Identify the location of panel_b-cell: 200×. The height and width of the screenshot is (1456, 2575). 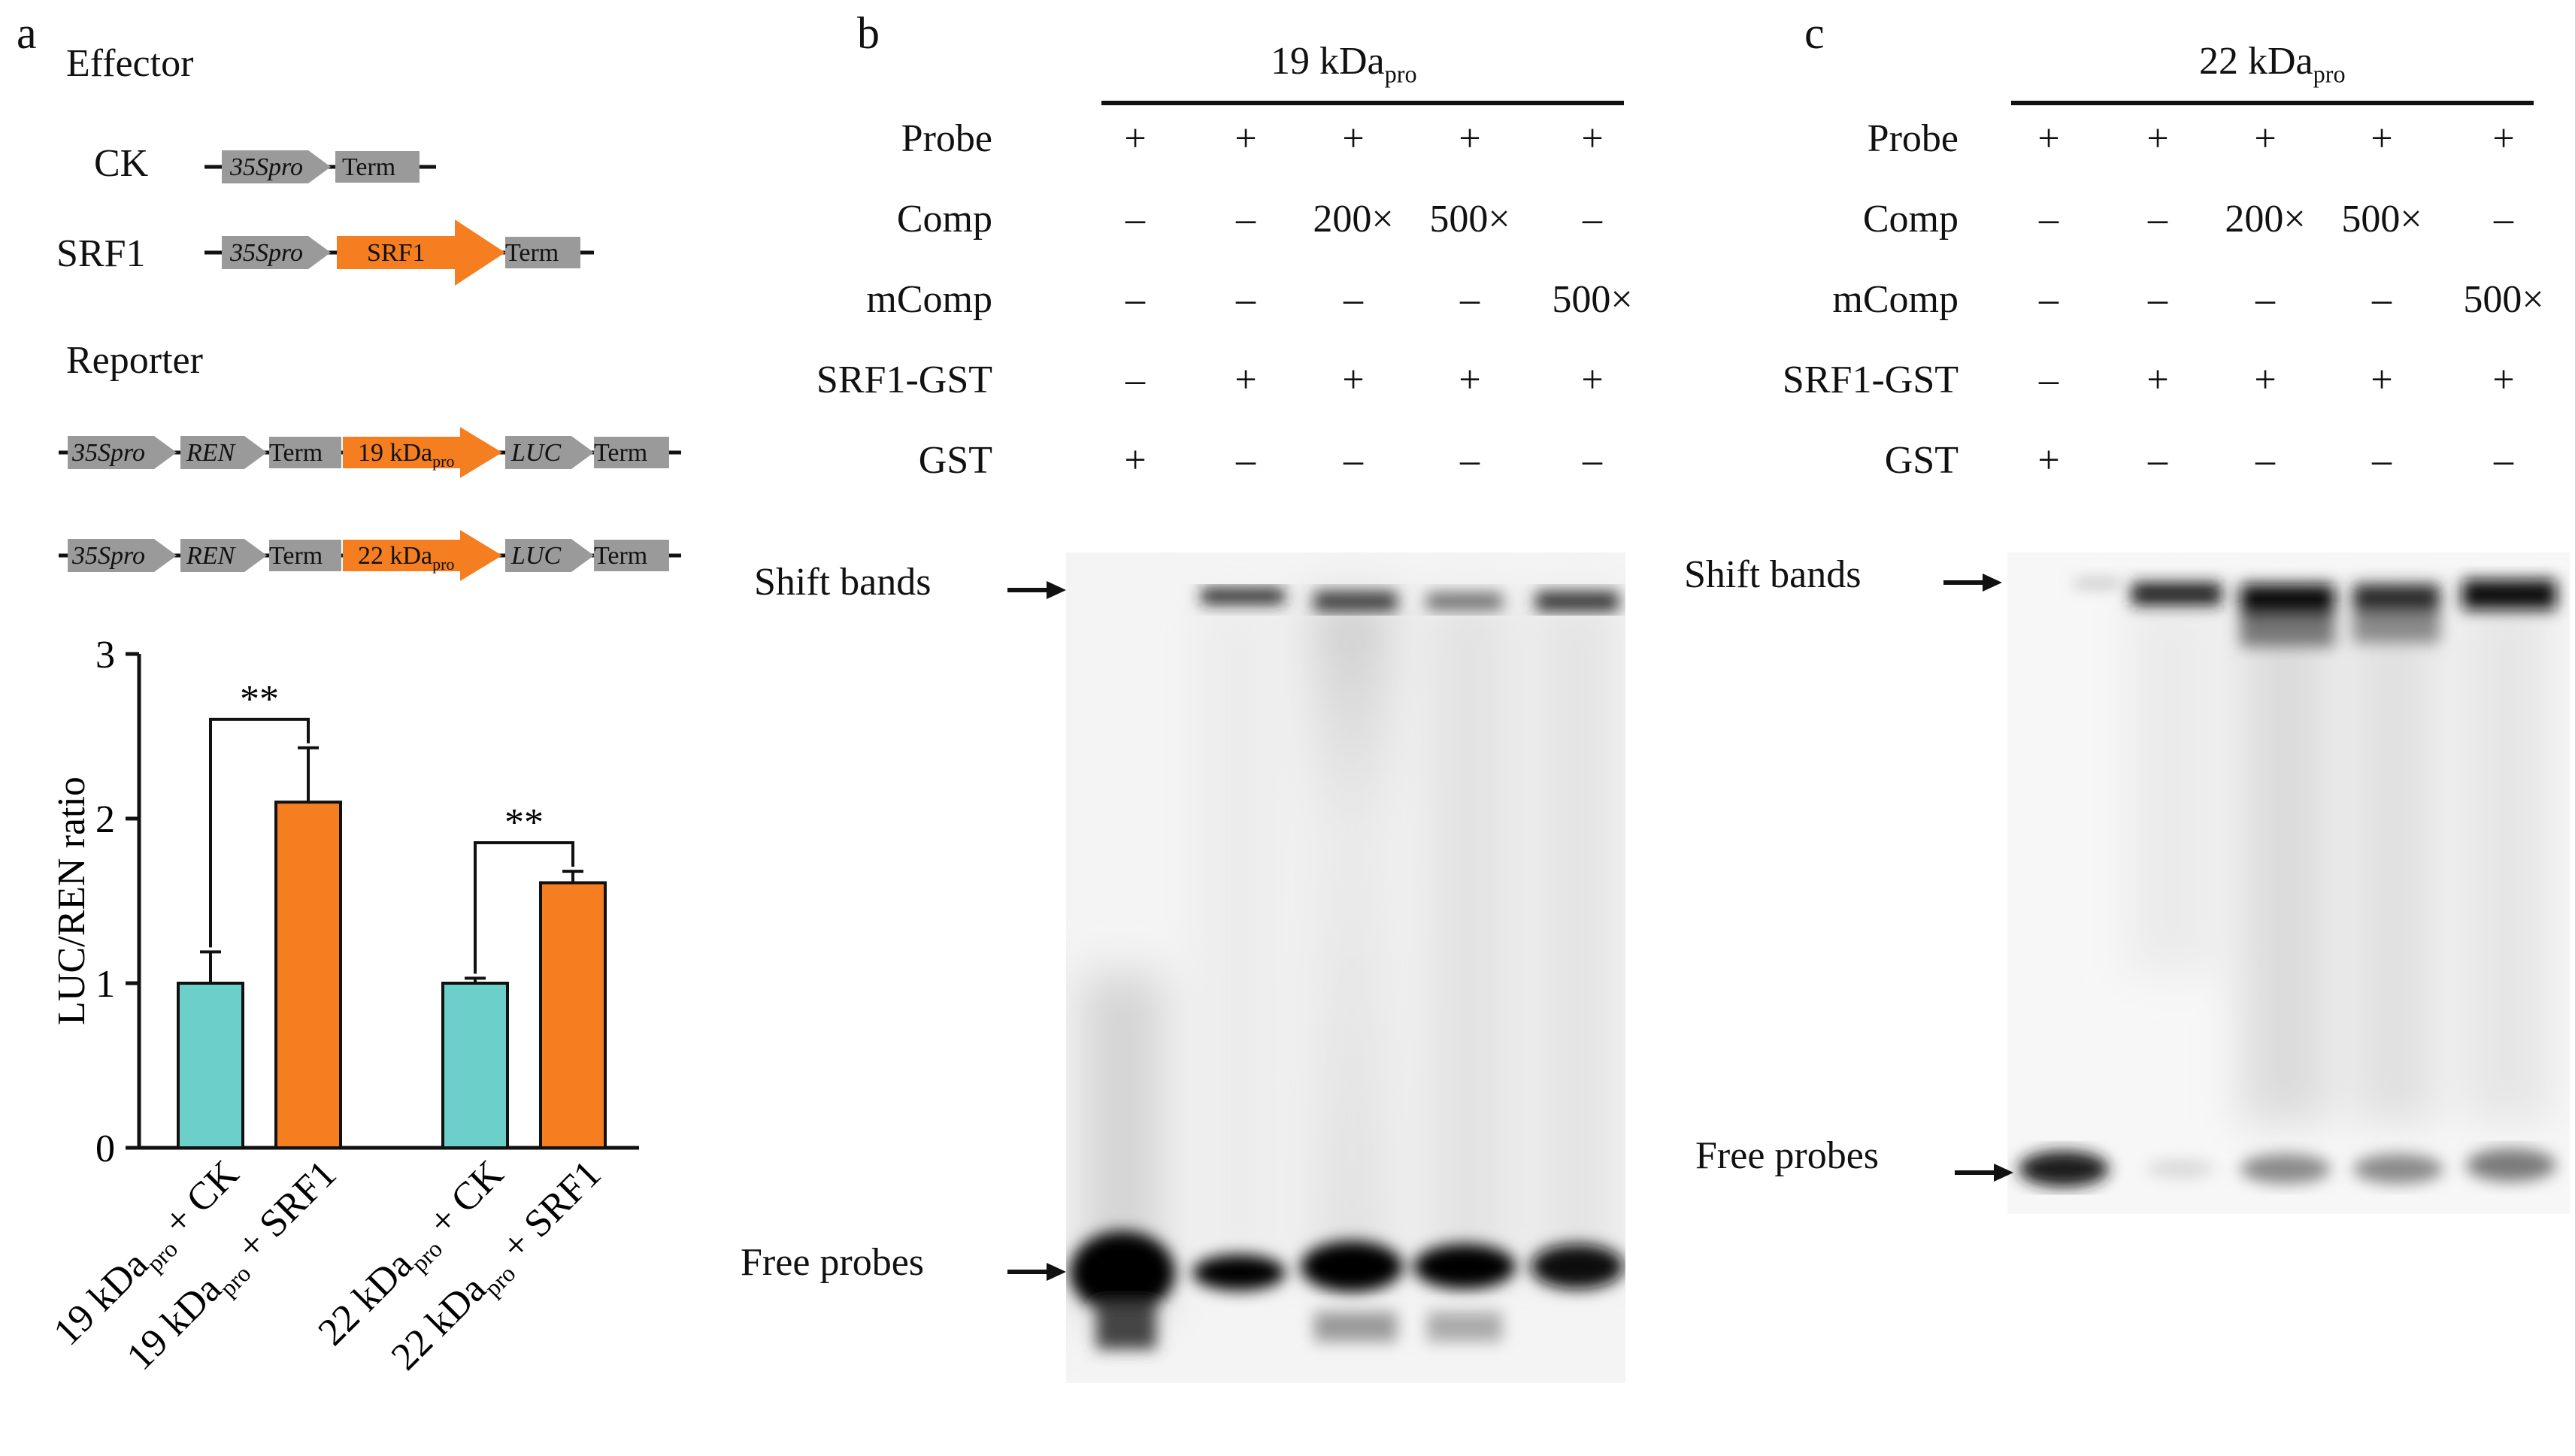
(1353, 219).